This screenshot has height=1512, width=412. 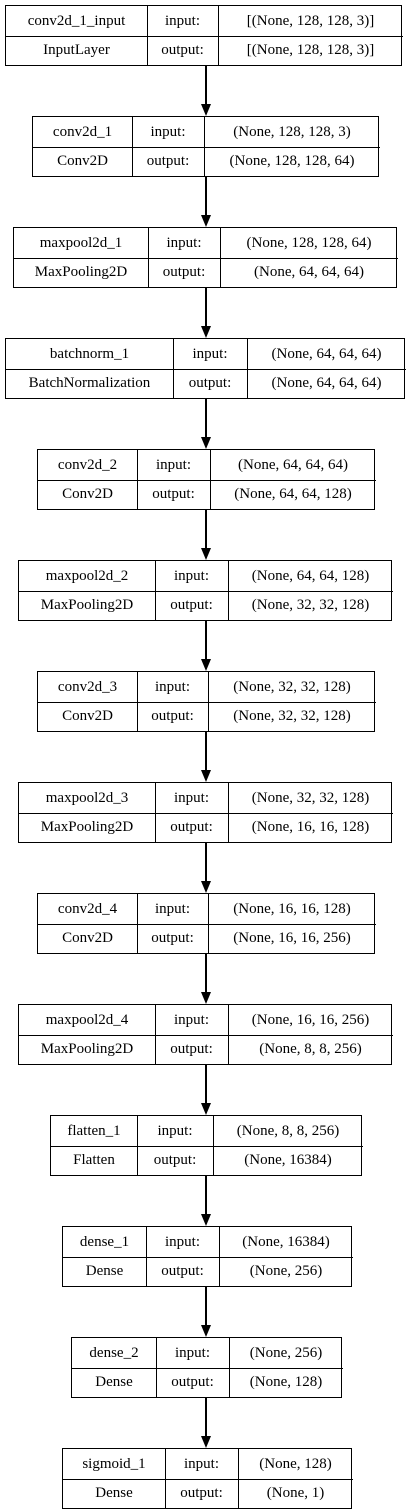 I want to click on output-shape: (None, 16, 16, 256), so click(x=292, y=938).